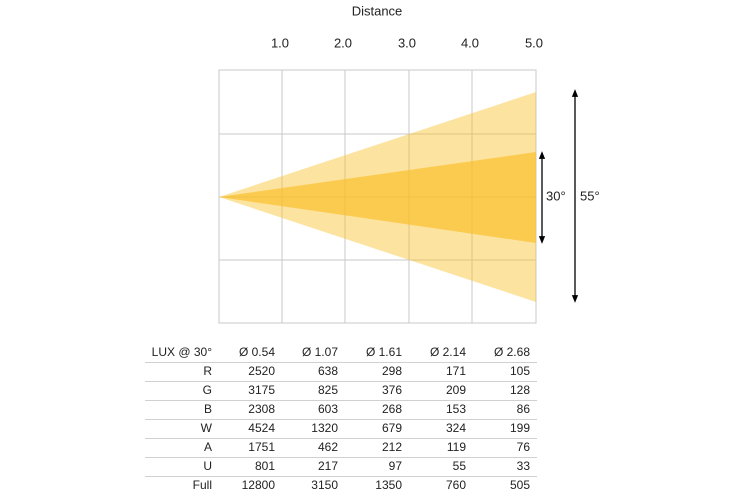  I want to click on cell: 1320, so click(324, 428).